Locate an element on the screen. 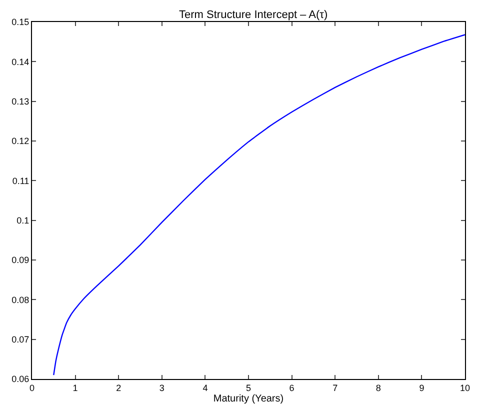 Image resolution: width=478 pixels, height=410 pixels. x-tick-label: 1 is located at coordinates (75, 387).